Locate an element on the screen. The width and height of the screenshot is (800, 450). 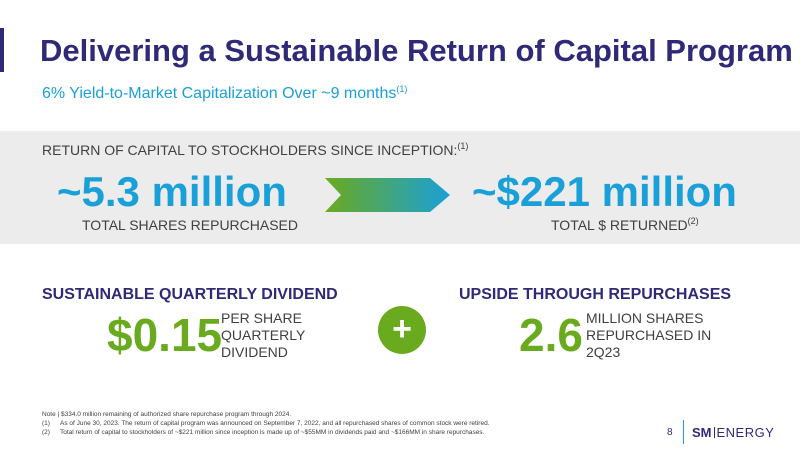
title-accent-bar is located at coordinates (2, 50).